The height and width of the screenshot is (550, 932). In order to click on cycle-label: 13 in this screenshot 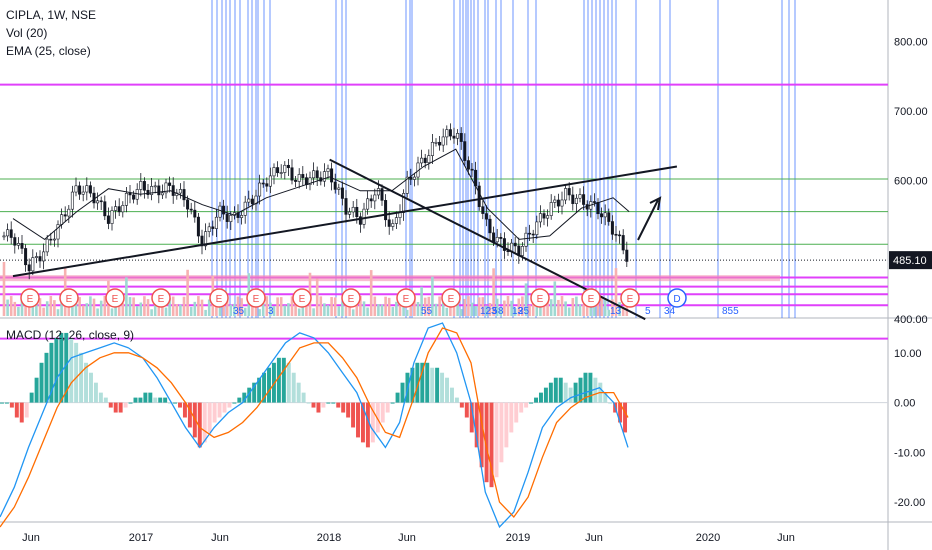, I will do `click(616, 311)`.